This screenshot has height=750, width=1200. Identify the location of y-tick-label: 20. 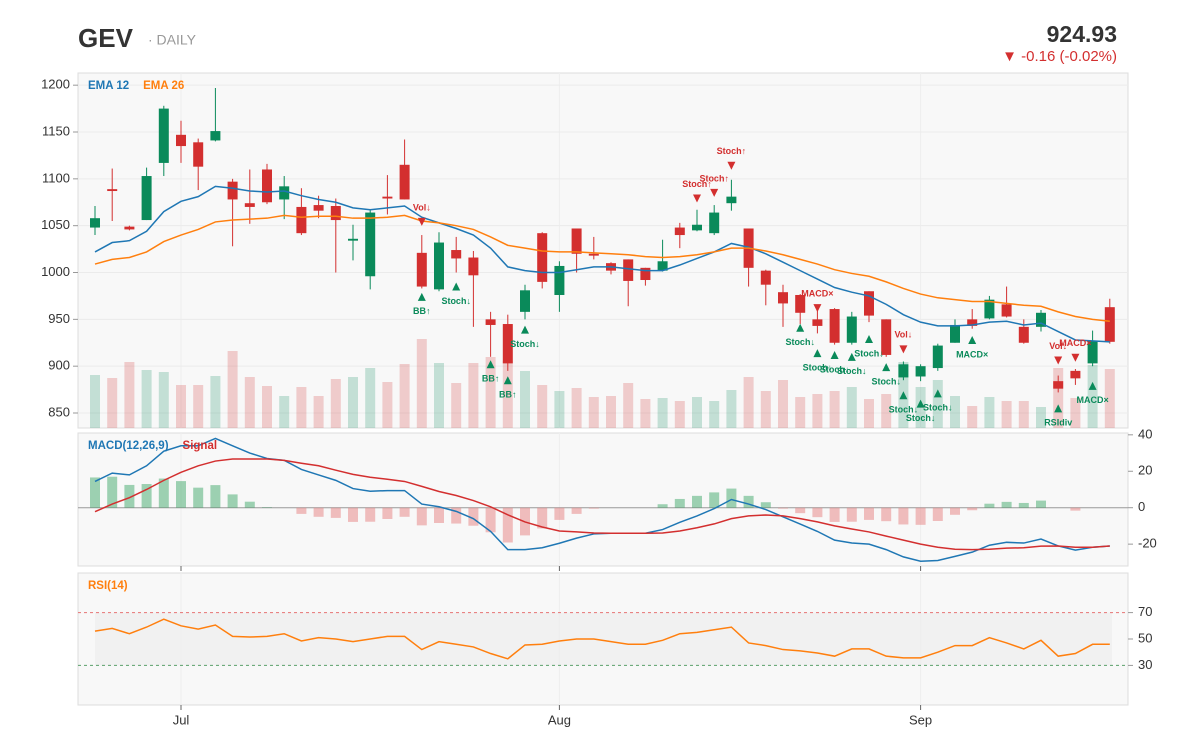
(1145, 470).